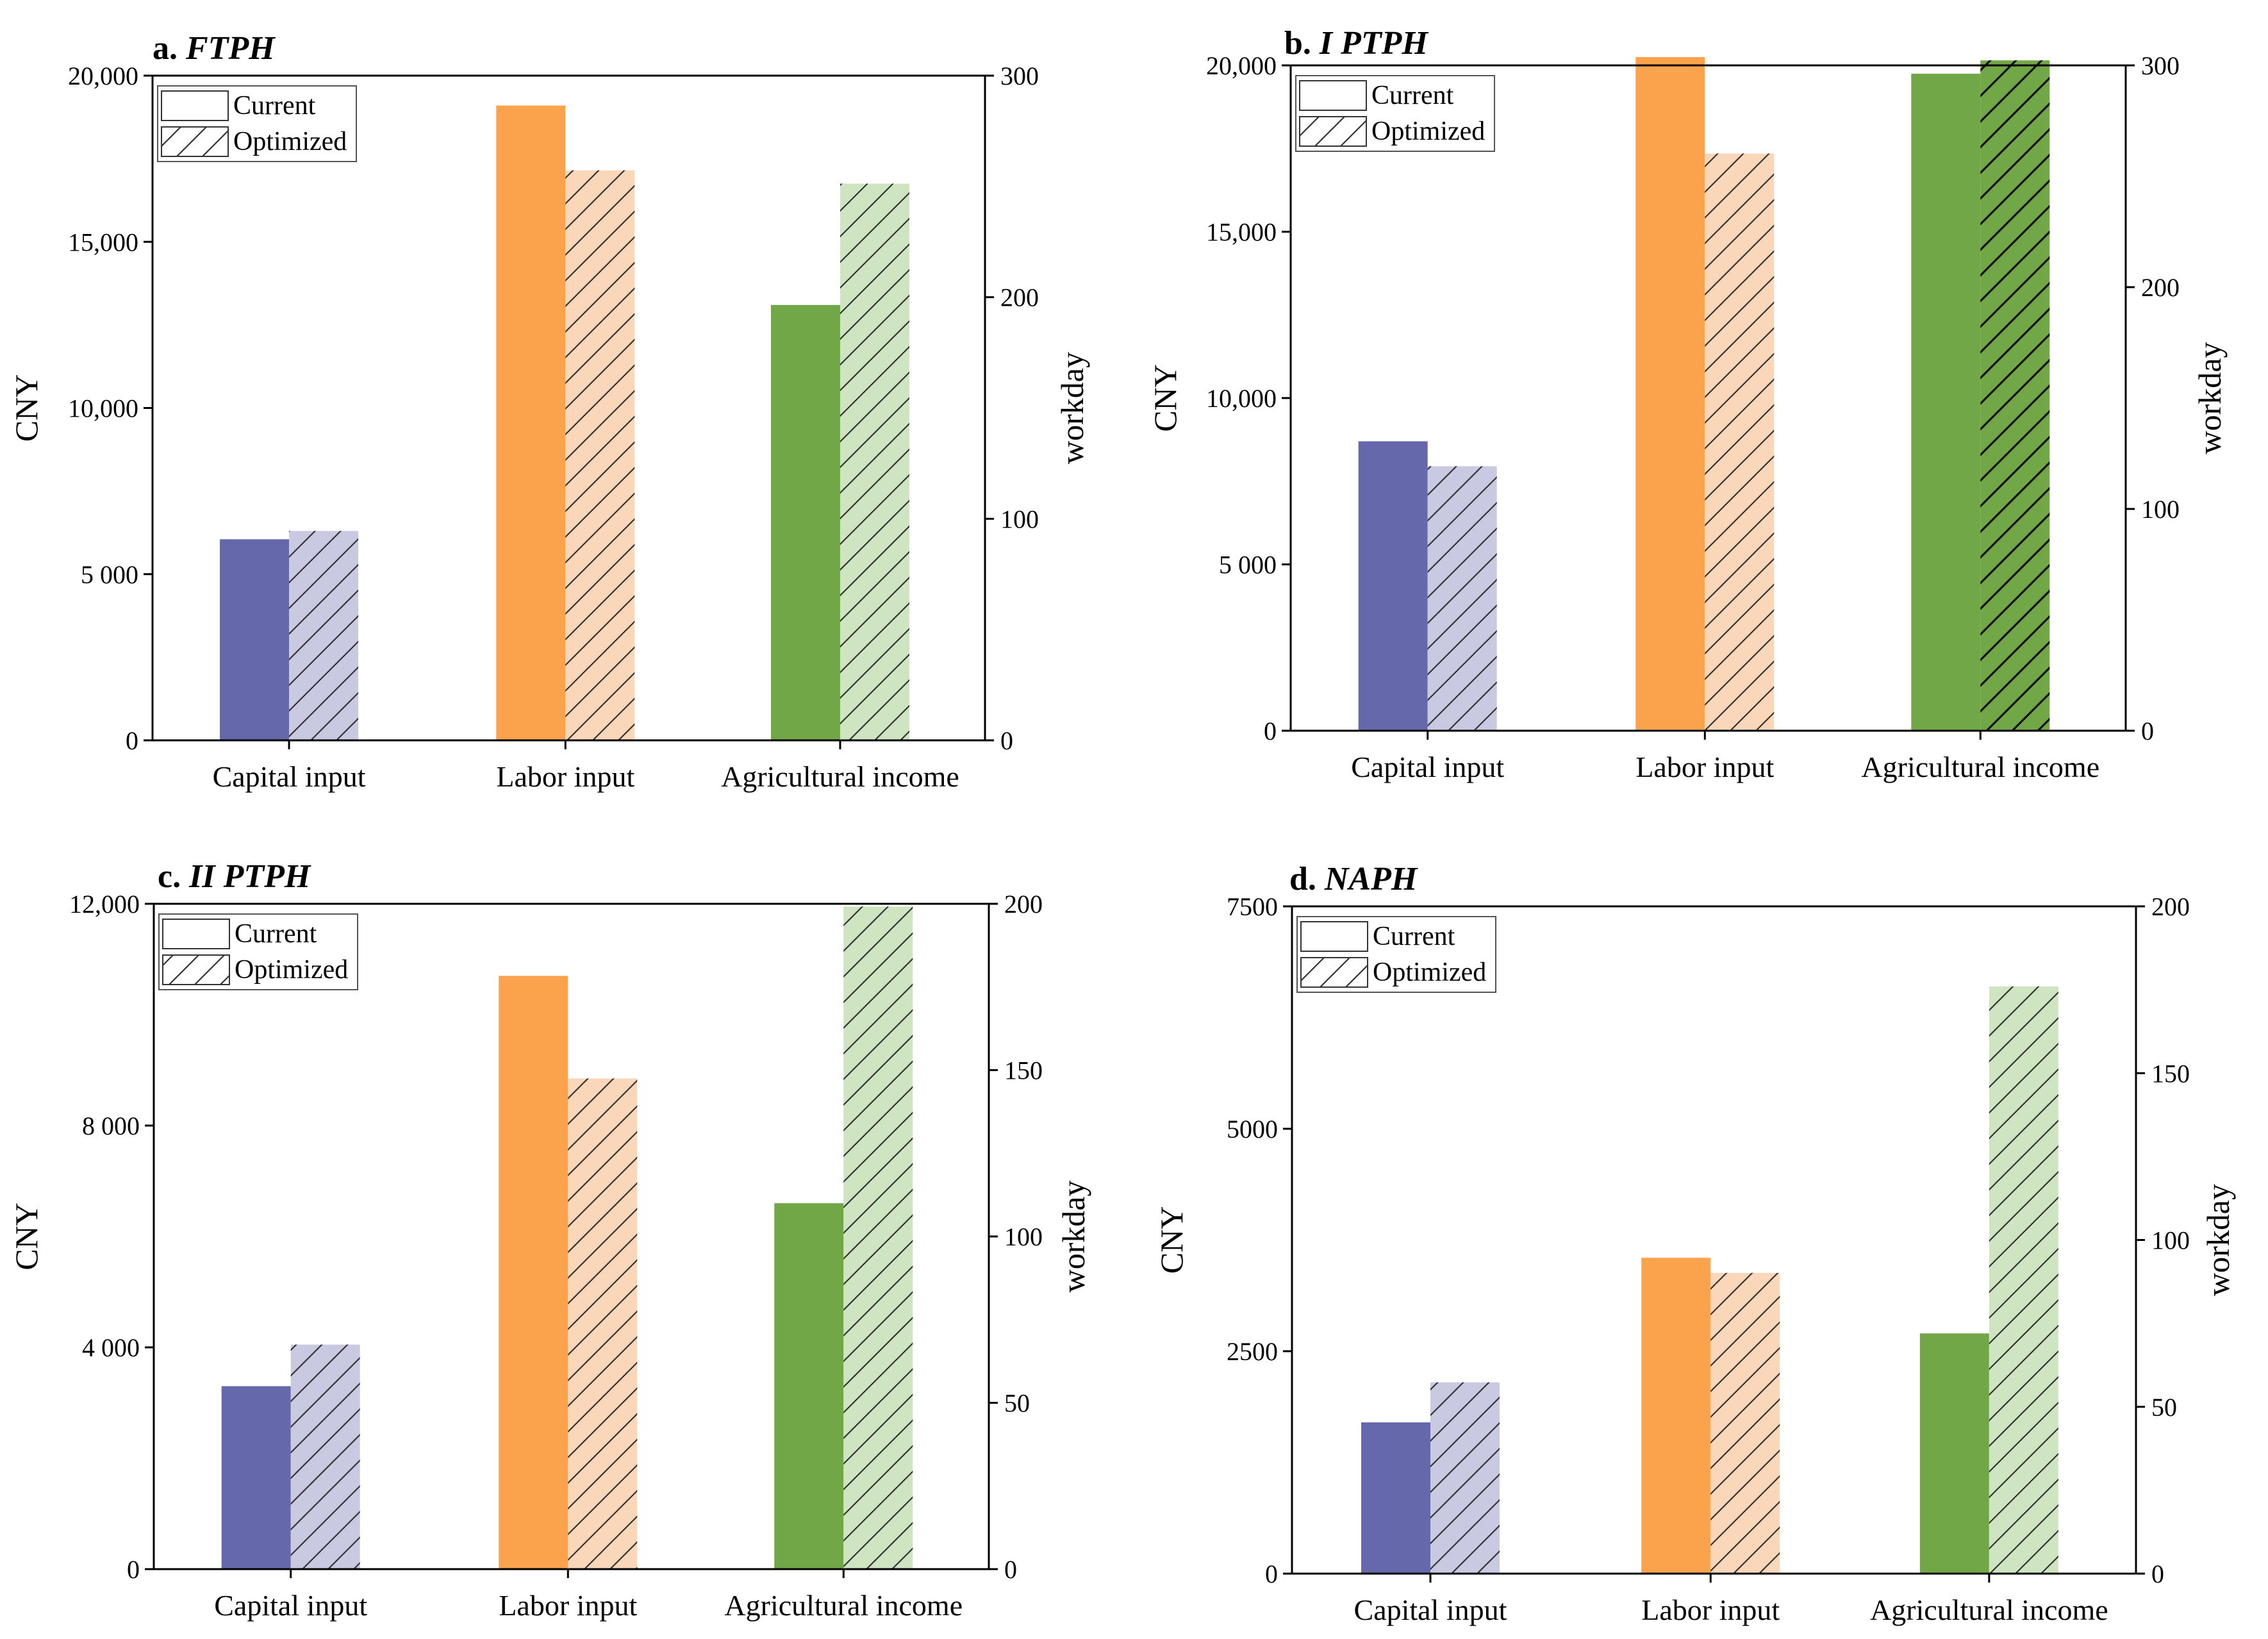 The height and width of the screenshot is (1639, 2268). What do you see at coordinates (105, 904) in the screenshot?
I see `y-tick-label: 12,000` at bounding box center [105, 904].